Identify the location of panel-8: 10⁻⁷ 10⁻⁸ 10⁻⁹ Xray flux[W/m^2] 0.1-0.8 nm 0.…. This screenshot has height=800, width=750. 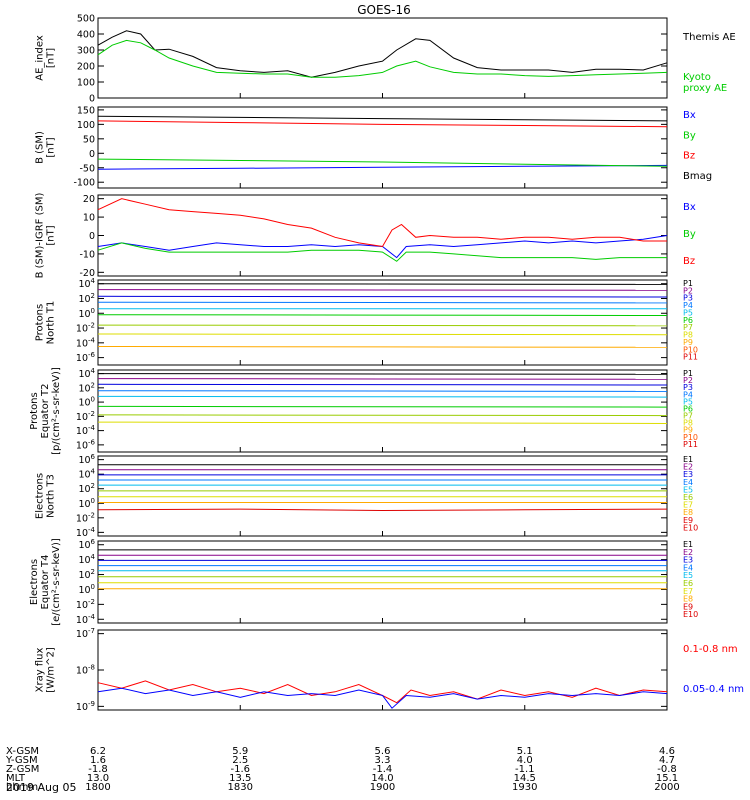
(390, 670).